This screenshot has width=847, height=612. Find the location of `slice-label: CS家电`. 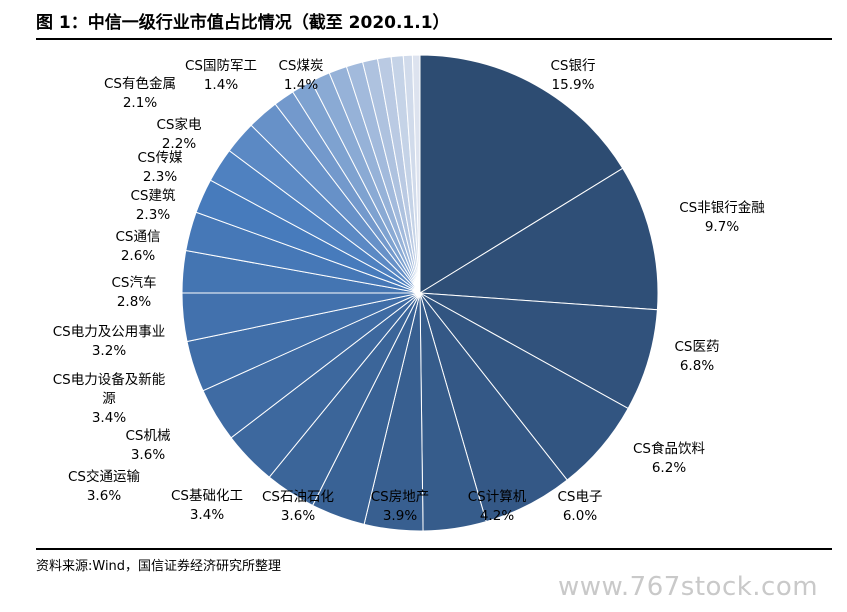

slice-label: CS家电 is located at coordinates (179, 124).